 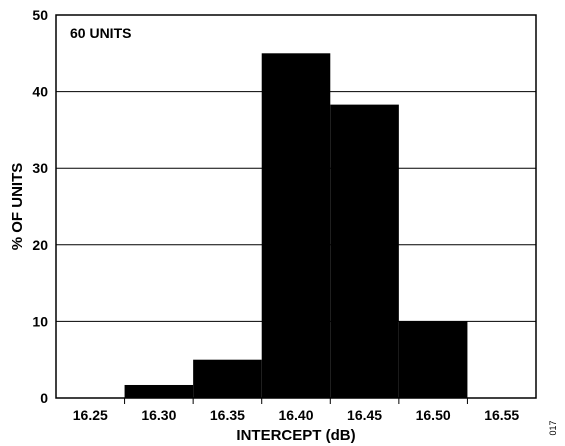 I want to click on y-tick-labels: 0 10 20 30 40 50, so click(x=40, y=206).